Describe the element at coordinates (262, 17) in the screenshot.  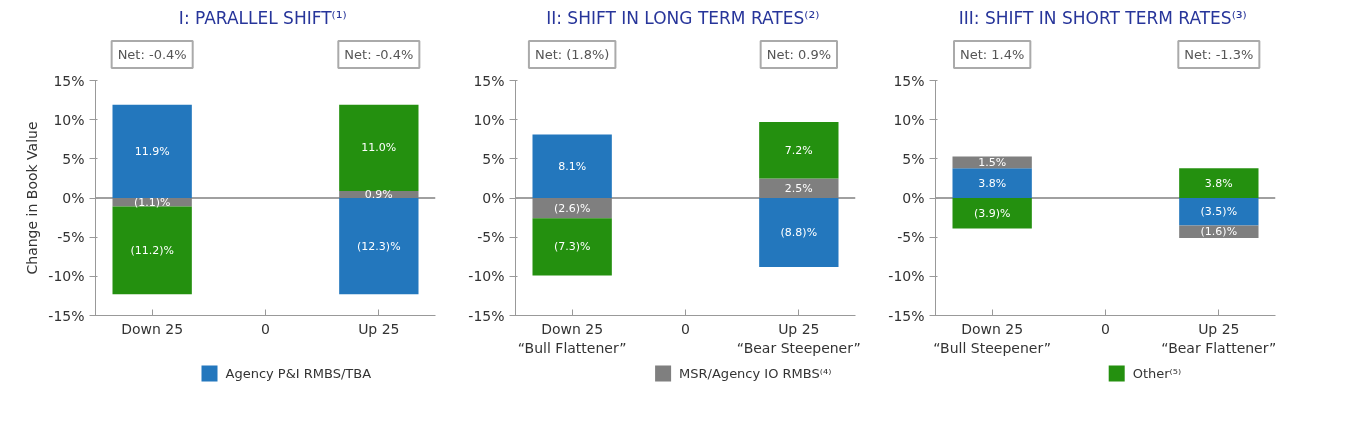
I see `chart-title: I: PARALLEL SHIFT⁽¹⁾` at that location.